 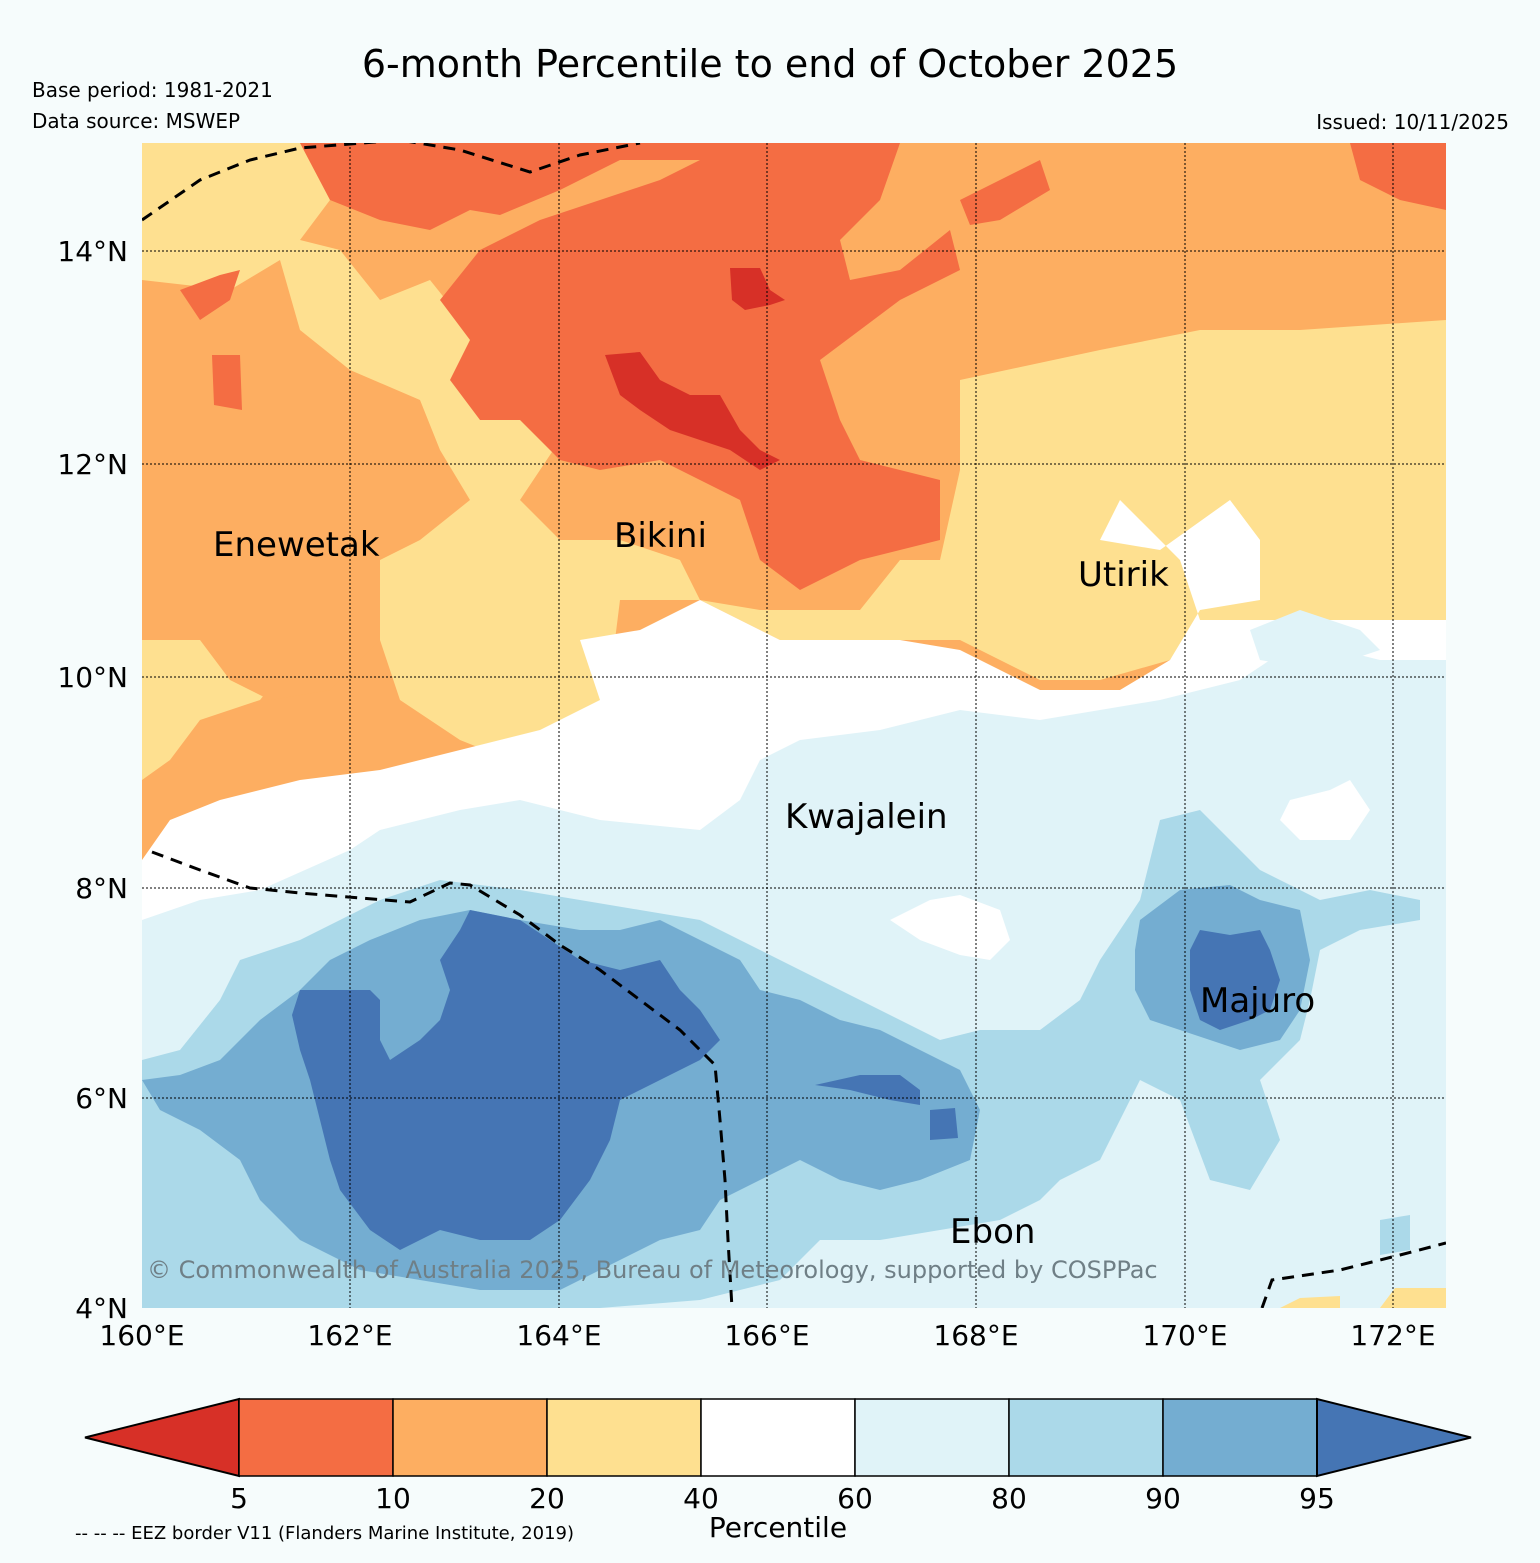 What do you see at coordinates (975, 1335) in the screenshot?
I see `lon-label-168e: 168°E` at bounding box center [975, 1335].